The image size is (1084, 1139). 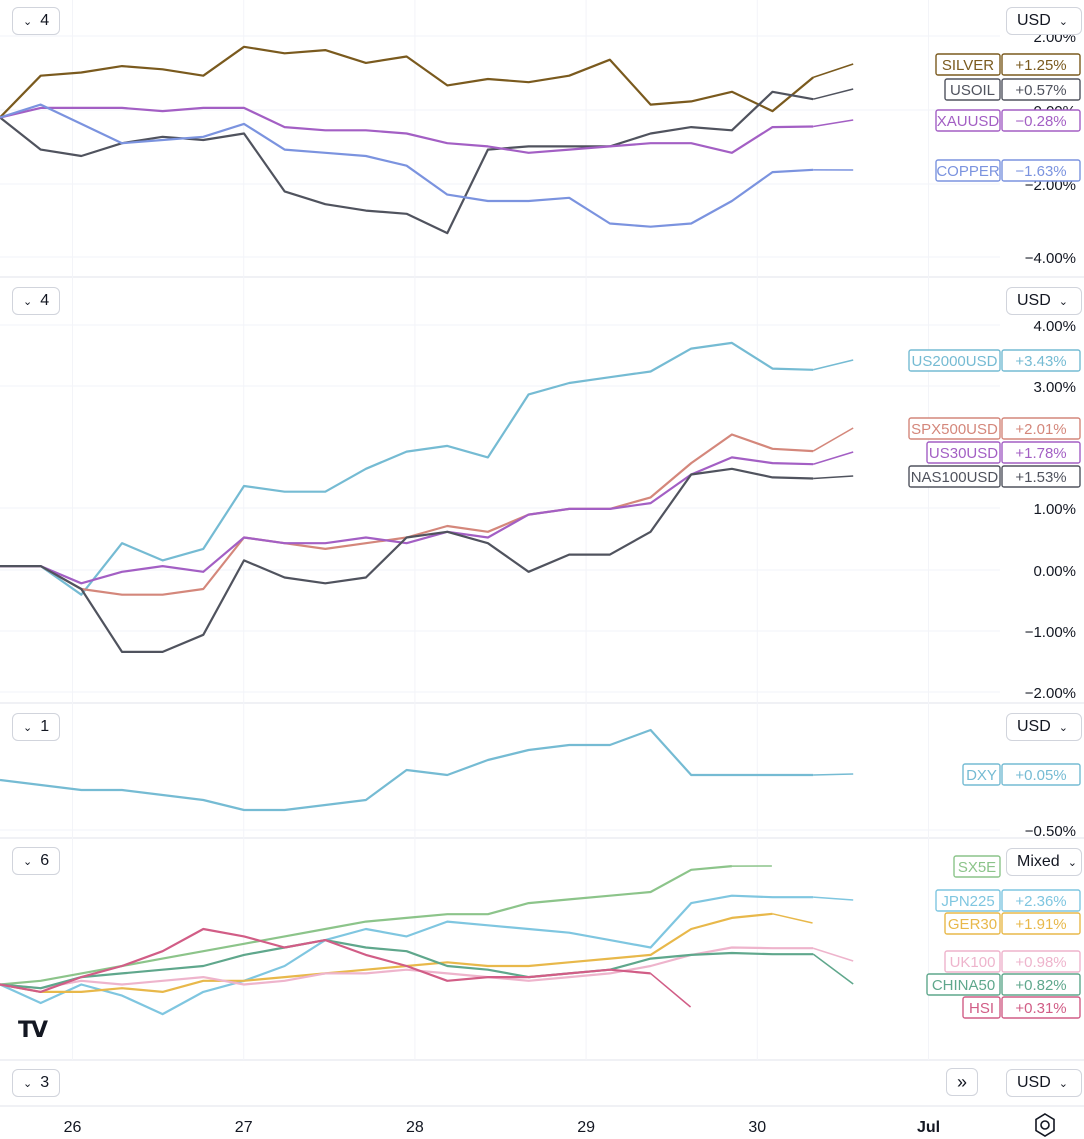 What do you see at coordinates (1034, 20) in the screenshot?
I see `pane1-currency-value: USD` at bounding box center [1034, 20].